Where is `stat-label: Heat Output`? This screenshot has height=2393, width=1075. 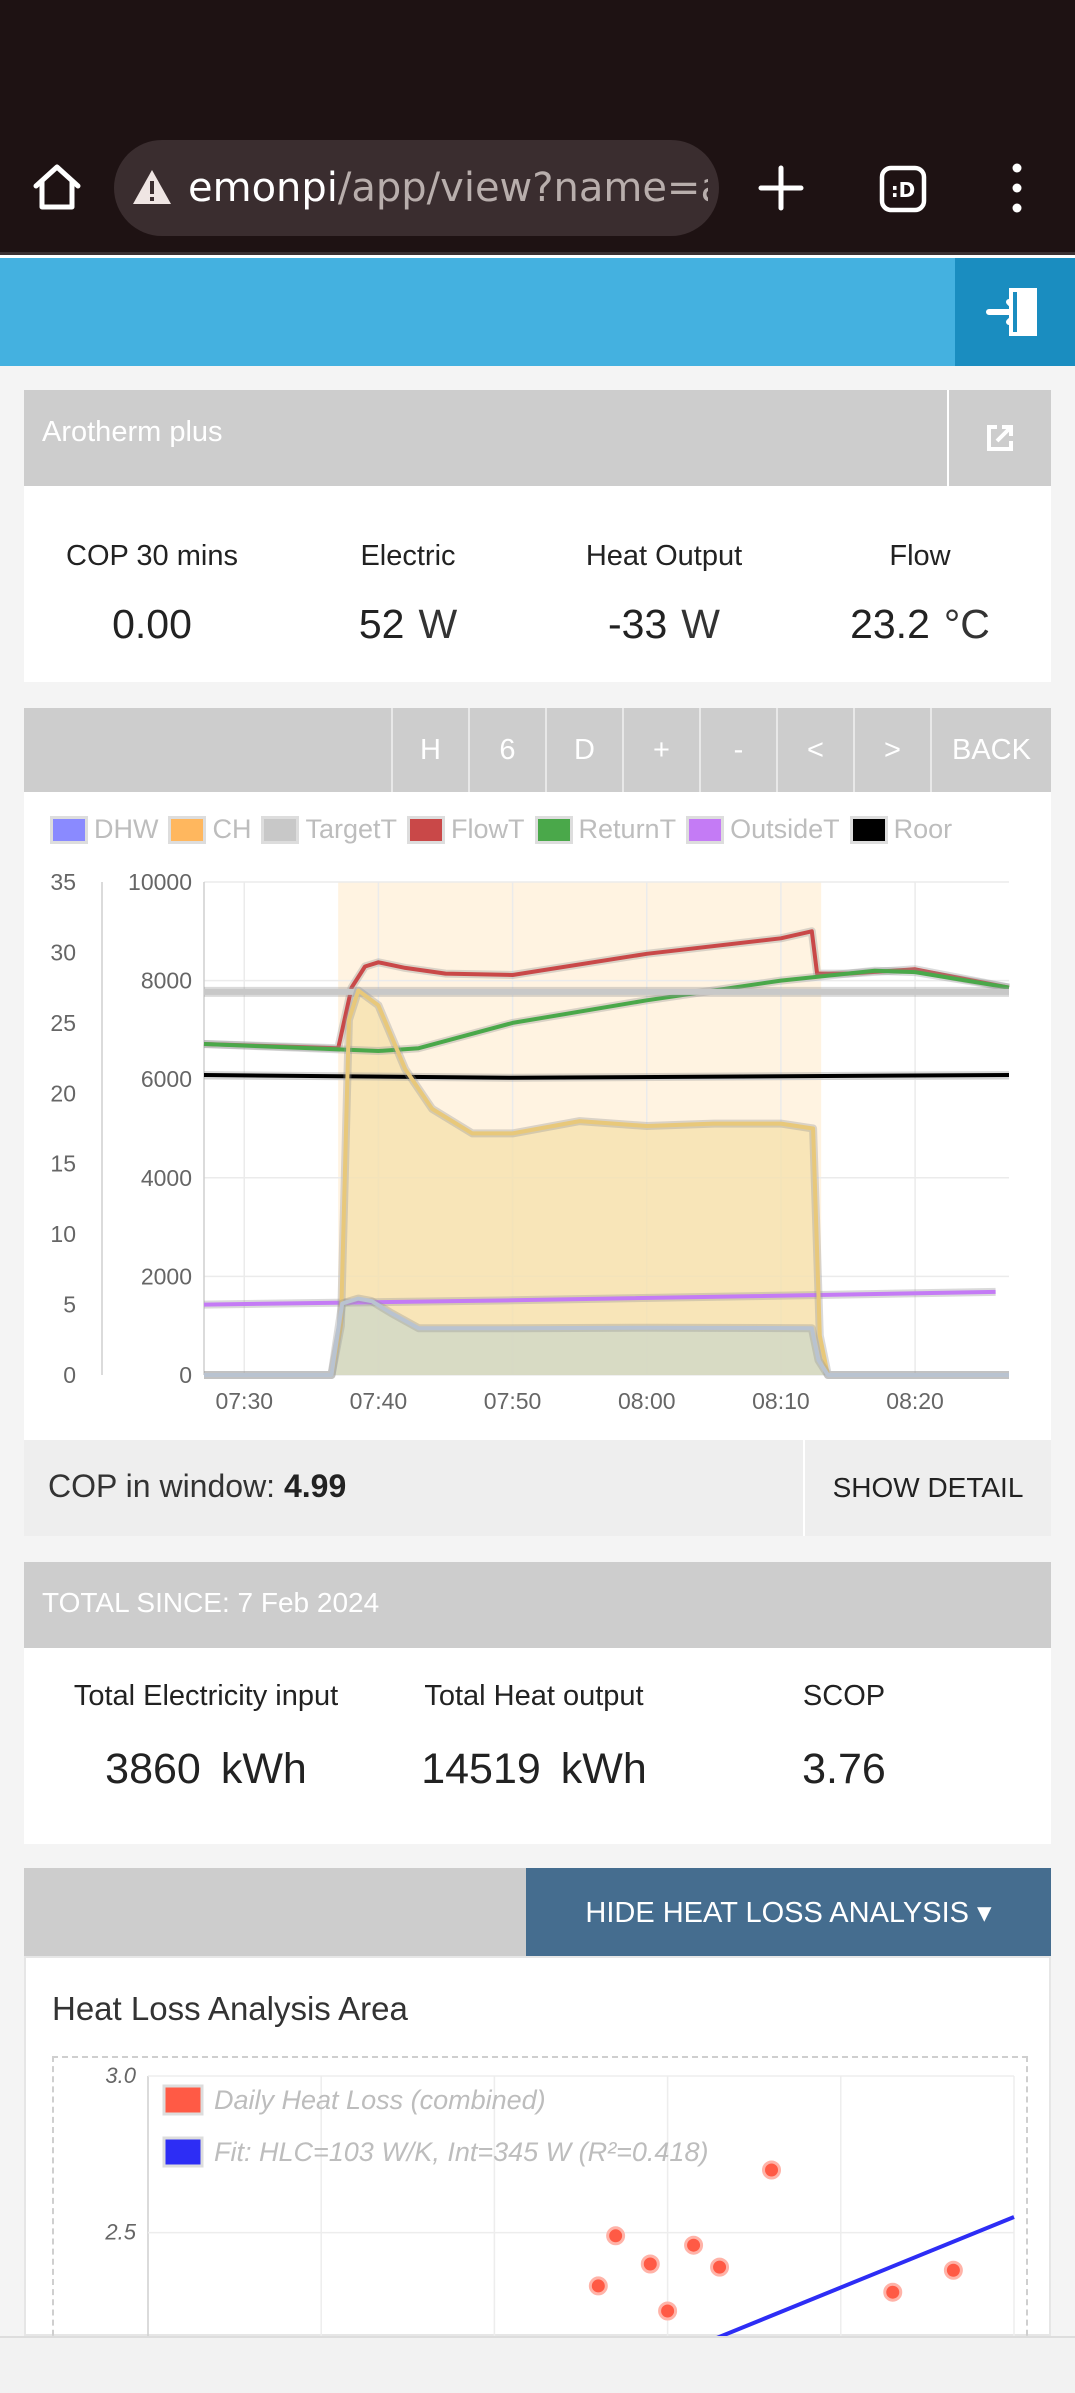 stat-label: Heat Output is located at coordinates (664, 556).